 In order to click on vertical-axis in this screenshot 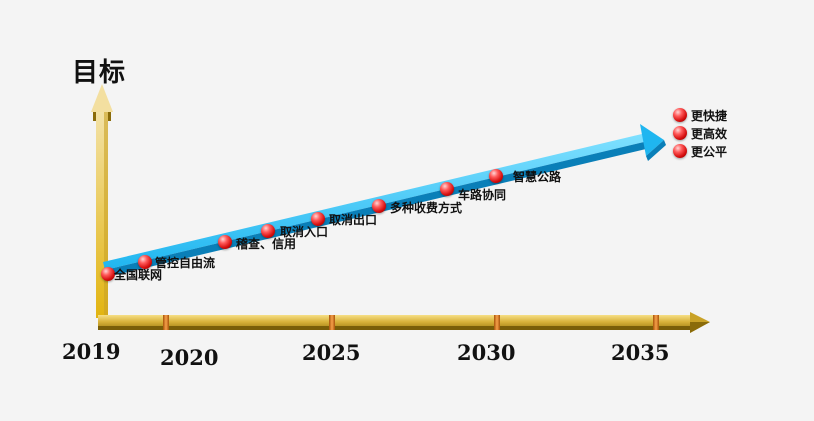, I will do `click(102, 201)`.